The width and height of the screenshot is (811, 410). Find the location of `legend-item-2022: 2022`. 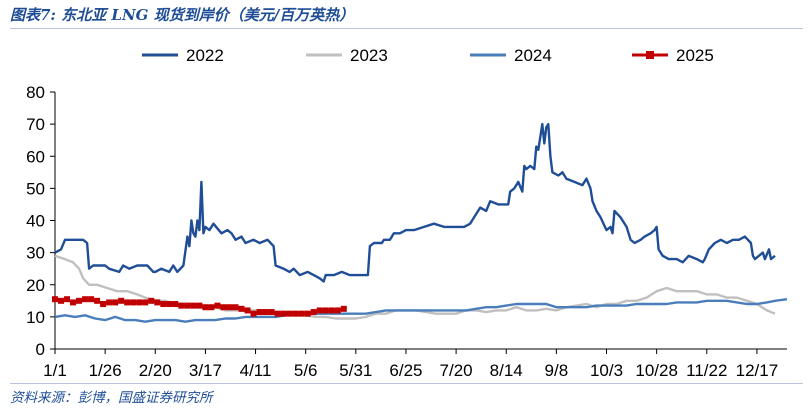

legend-item-2022: 2022 is located at coordinates (183, 55).